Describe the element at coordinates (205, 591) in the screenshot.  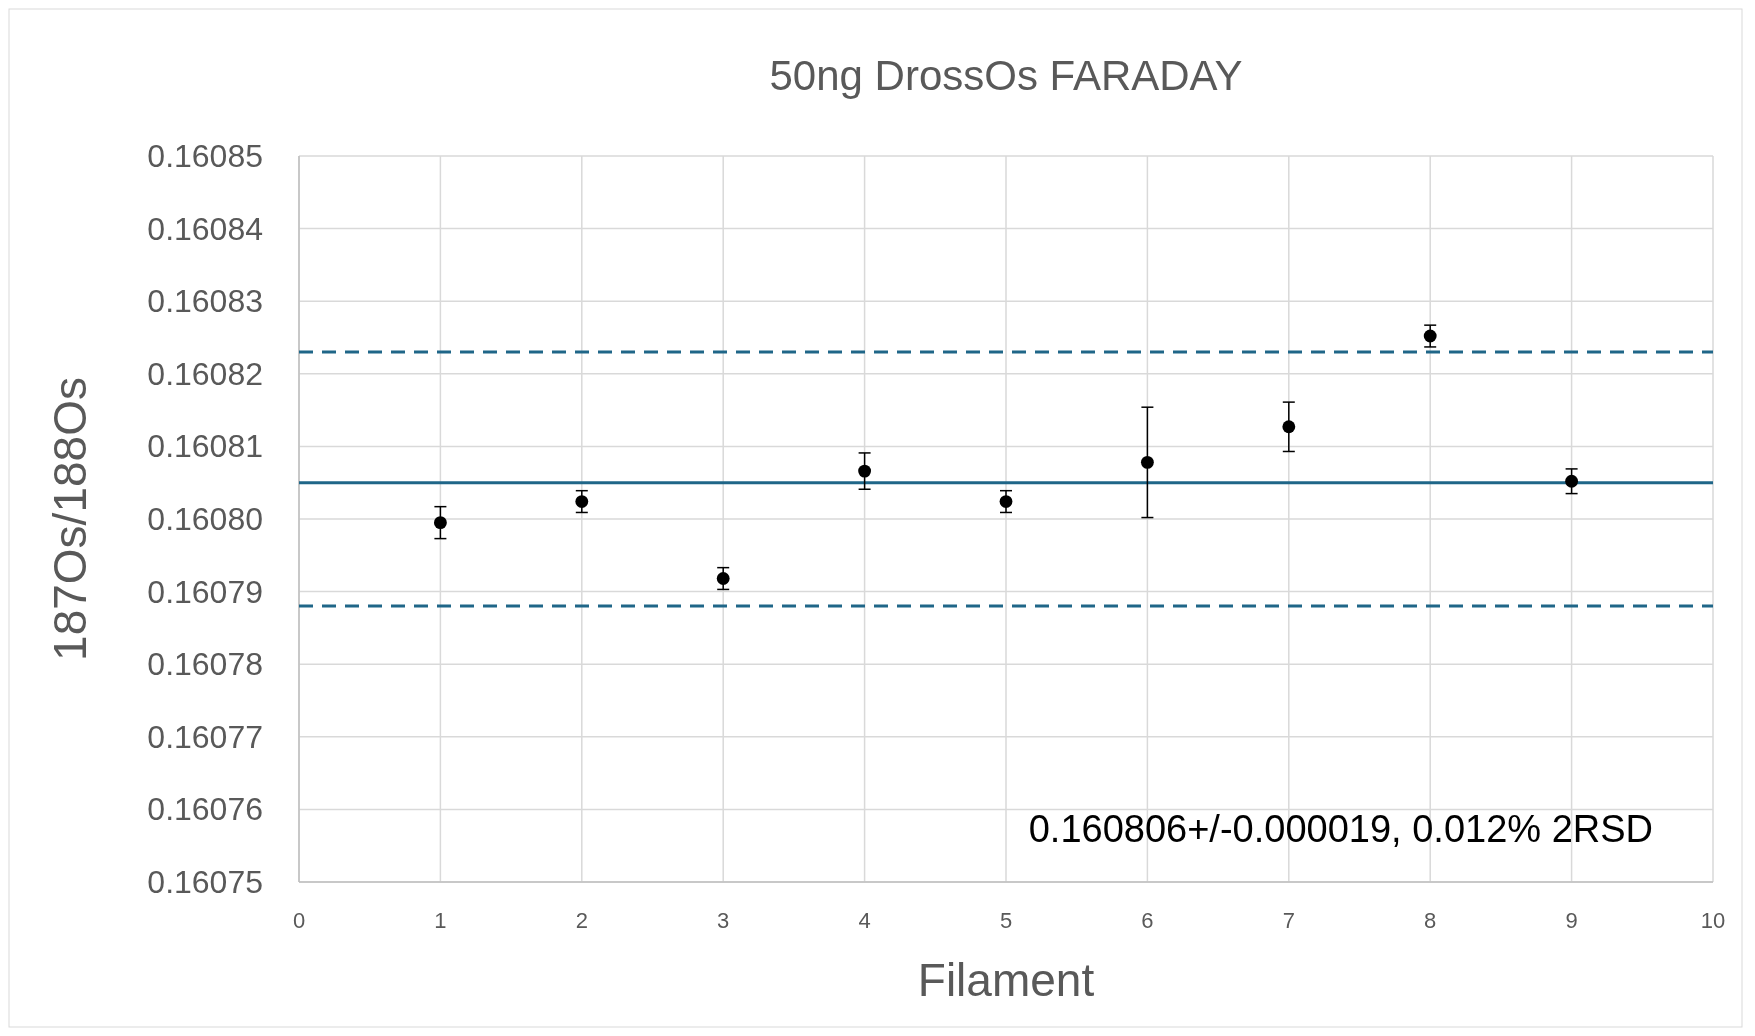
I see `y-tick-label: 0.16079` at that location.